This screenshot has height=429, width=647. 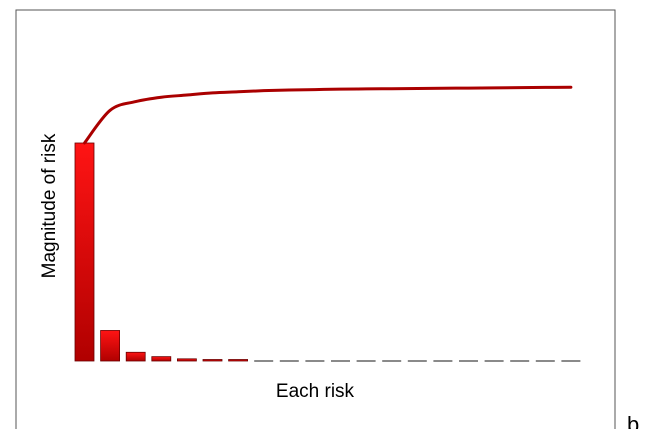 I want to click on x-axis-label: Each risk, so click(x=315, y=391).